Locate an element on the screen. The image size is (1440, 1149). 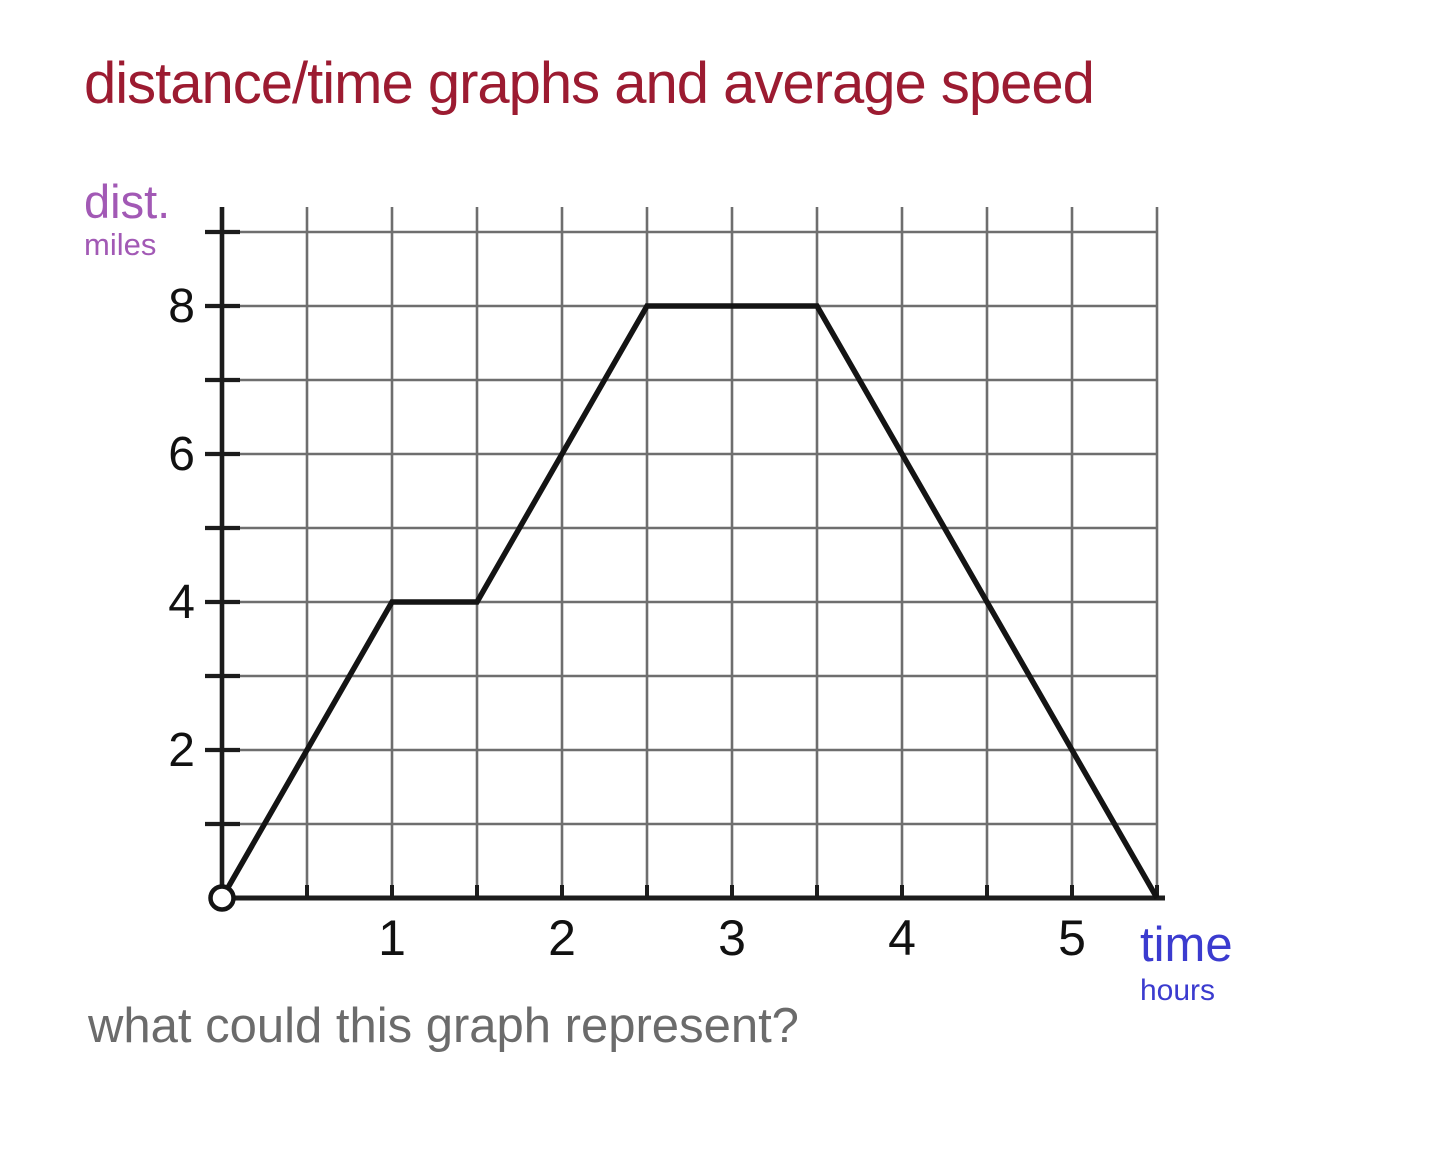
x-tick-label: 3 is located at coordinates (732, 938).